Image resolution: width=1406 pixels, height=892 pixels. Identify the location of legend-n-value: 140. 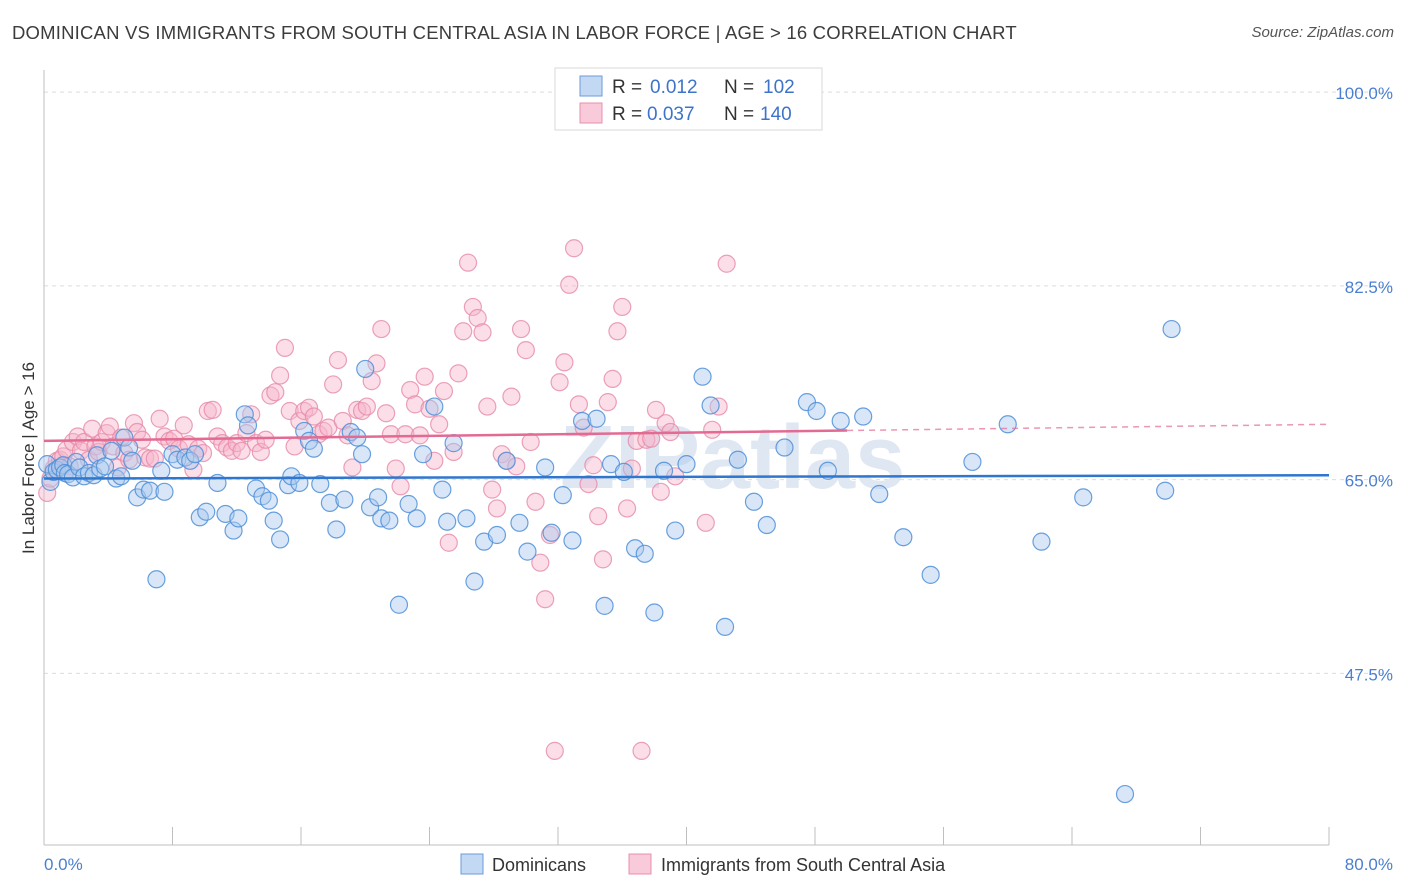
(776, 114).